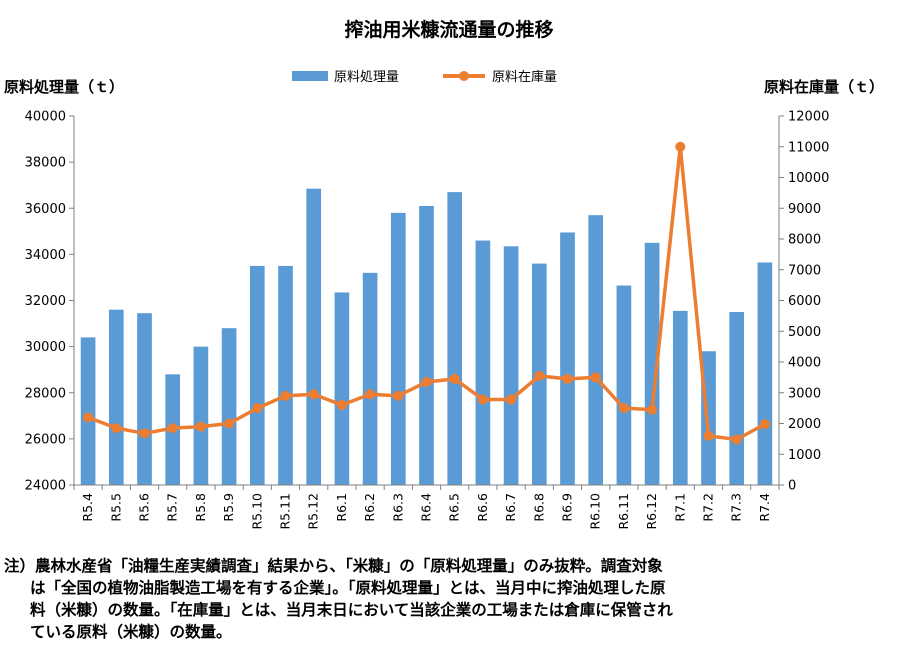  What do you see at coordinates (454, 507) in the screenshot?
I see `x-tick-label: R6.5` at bounding box center [454, 507].